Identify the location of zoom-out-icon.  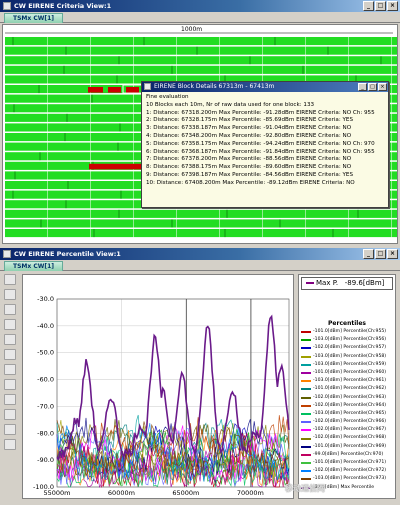
(10, 324).